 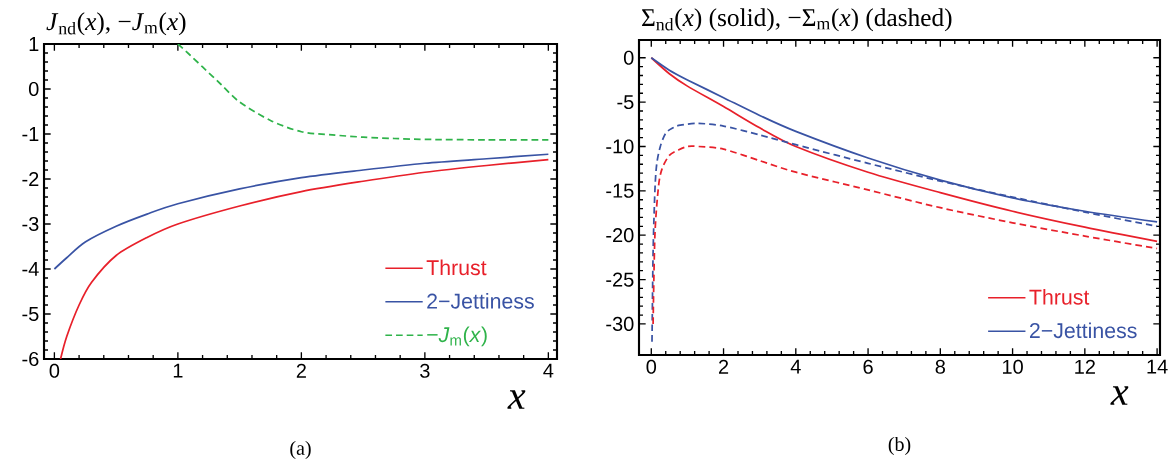 What do you see at coordinates (425, 370) in the screenshot?
I see `x-tick-label: 3` at bounding box center [425, 370].